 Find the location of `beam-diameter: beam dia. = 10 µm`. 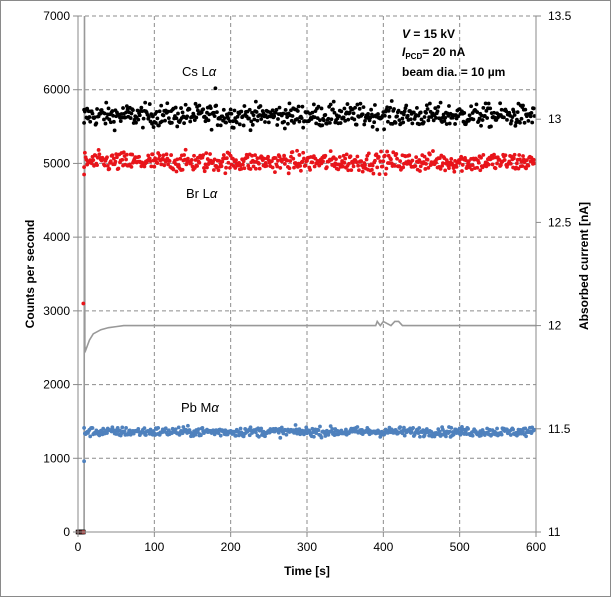

beam-diameter: beam dia. = 10 µm is located at coordinates (453, 72).